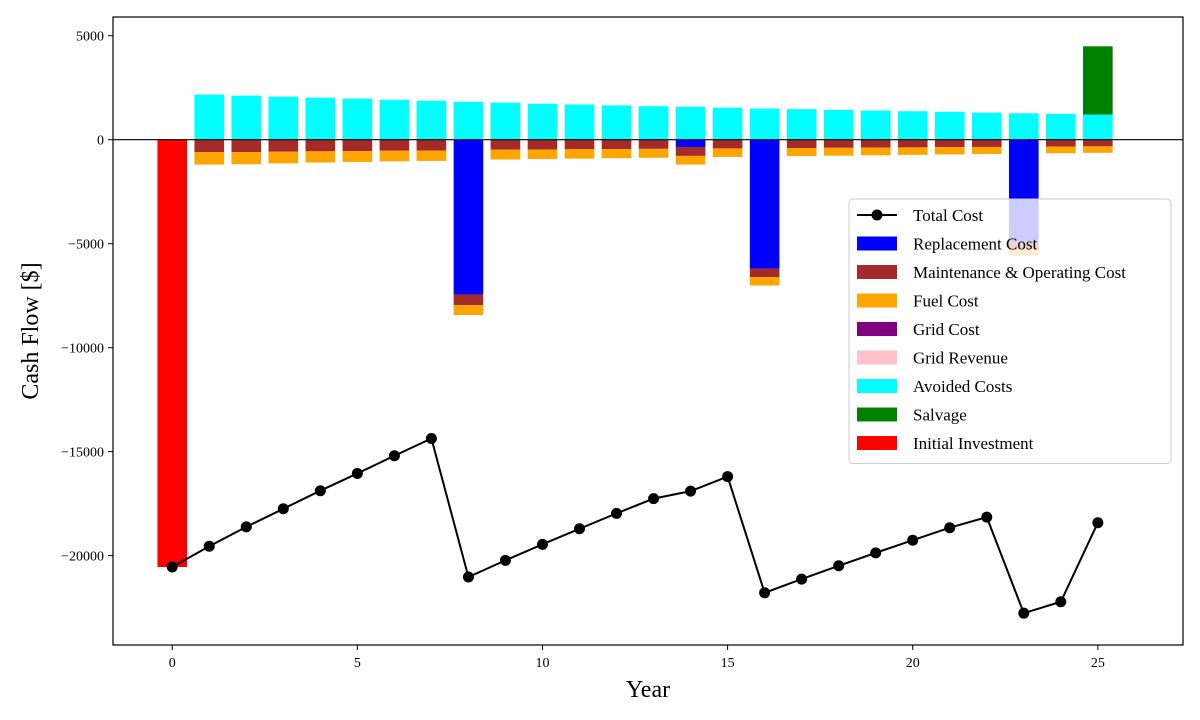  I want to click on x-tick-label: 5, so click(357, 663).